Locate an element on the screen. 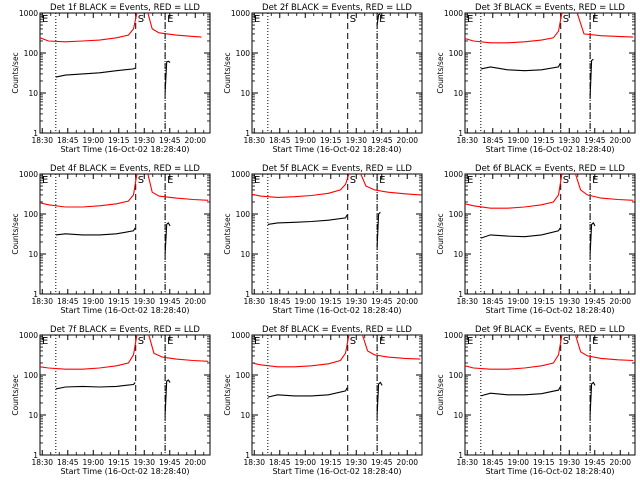  chart-title: Det 3f BLACK = Events, RED = LLD is located at coordinates (550, 8).